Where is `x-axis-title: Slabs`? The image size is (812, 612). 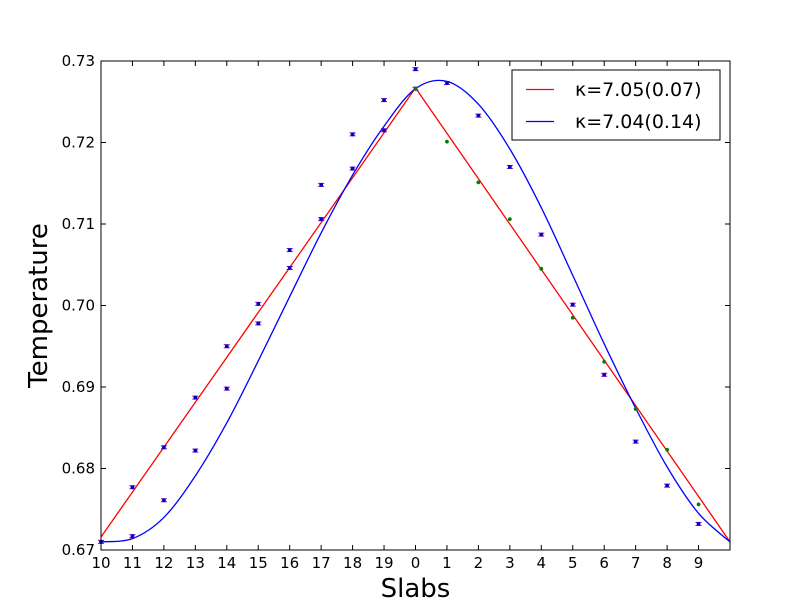 x-axis-title: Slabs is located at coordinates (416, 589).